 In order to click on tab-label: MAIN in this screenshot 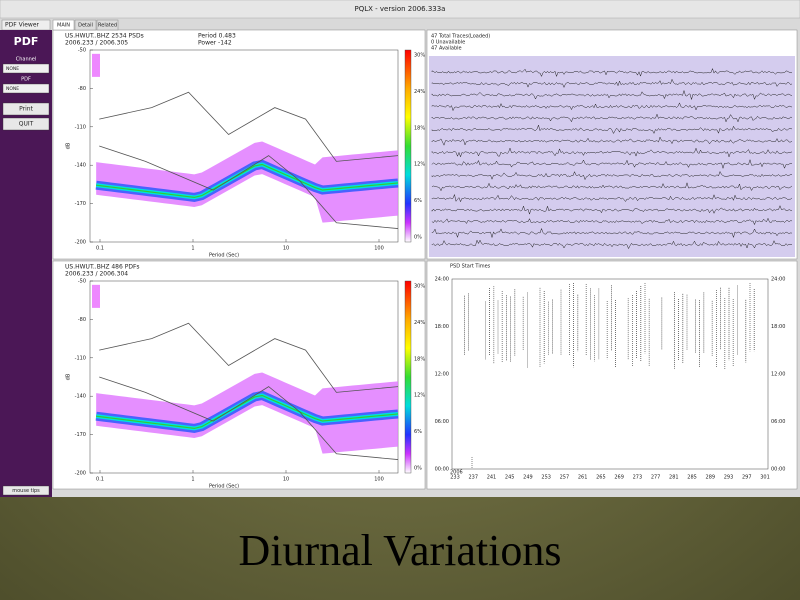, I will do `click(63, 26)`.